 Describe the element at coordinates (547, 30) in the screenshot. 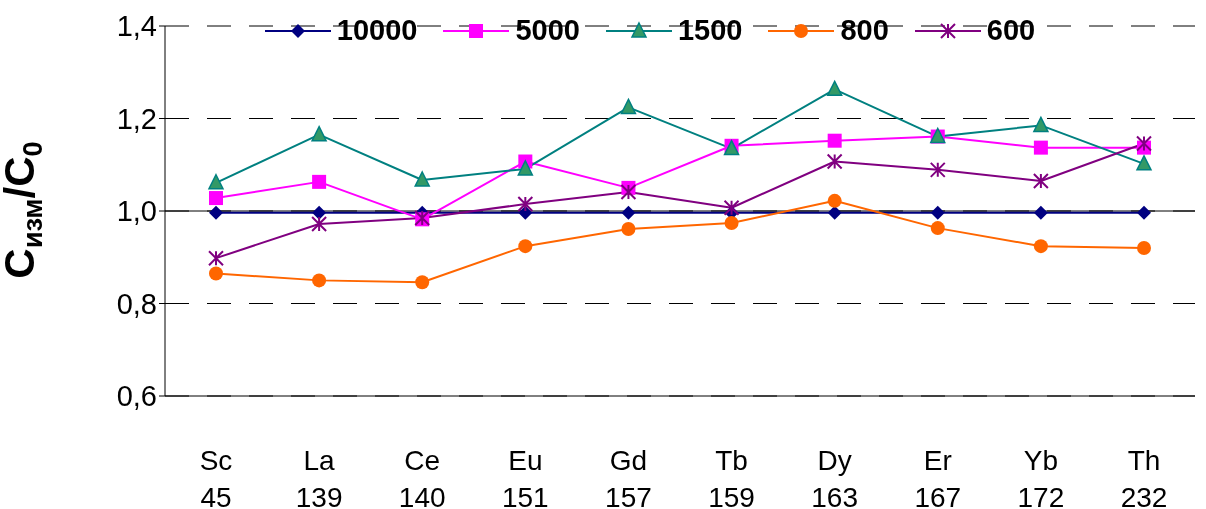

I see `legend-label: 5000` at that location.